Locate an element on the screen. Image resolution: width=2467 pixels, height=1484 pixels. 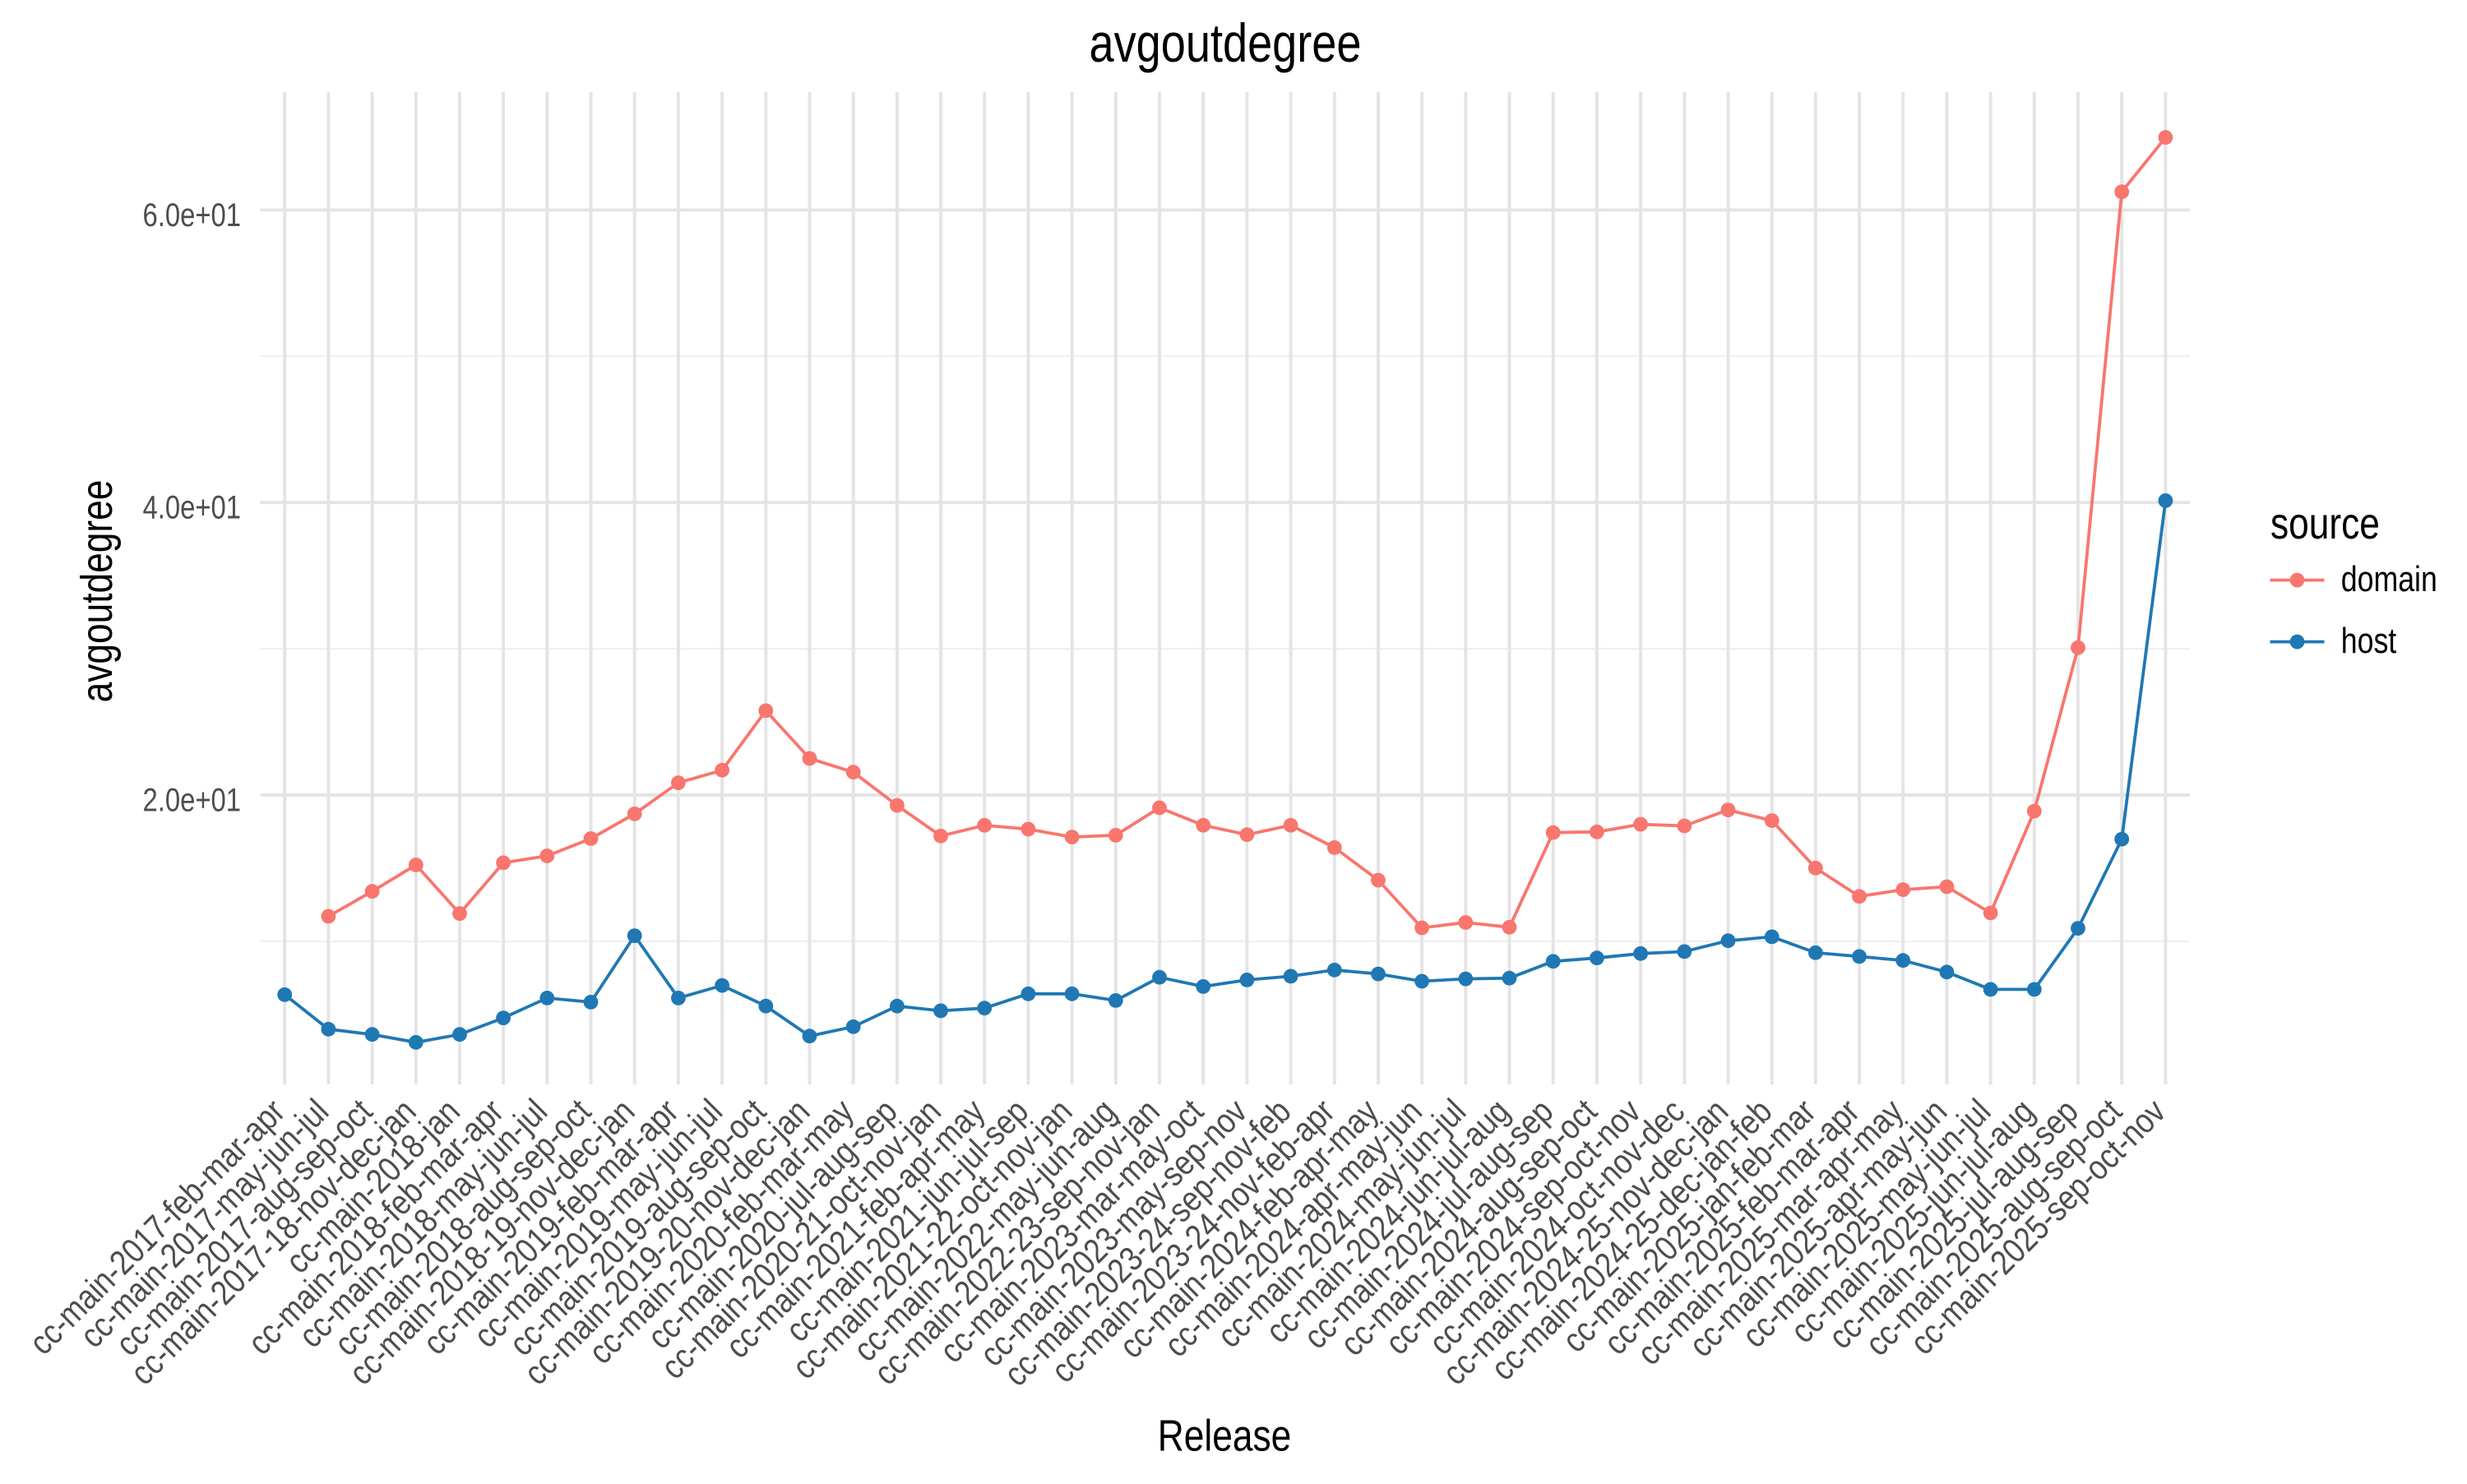
svg-text: Release is located at coordinates (1224, 1436).